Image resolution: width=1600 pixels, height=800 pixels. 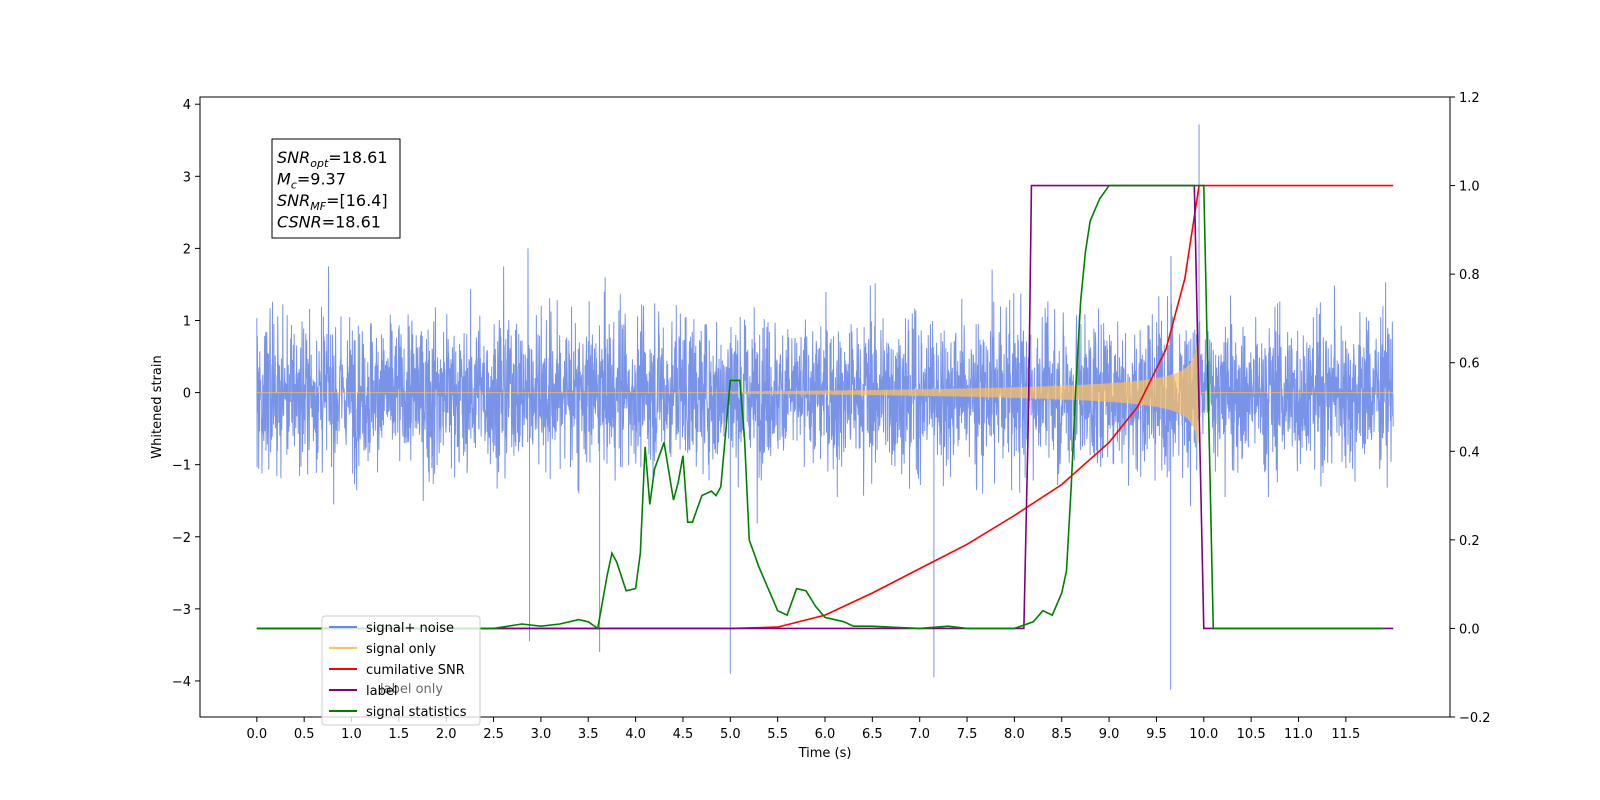 I want to click on x-tick-label: 8.5, so click(x=1061, y=734).